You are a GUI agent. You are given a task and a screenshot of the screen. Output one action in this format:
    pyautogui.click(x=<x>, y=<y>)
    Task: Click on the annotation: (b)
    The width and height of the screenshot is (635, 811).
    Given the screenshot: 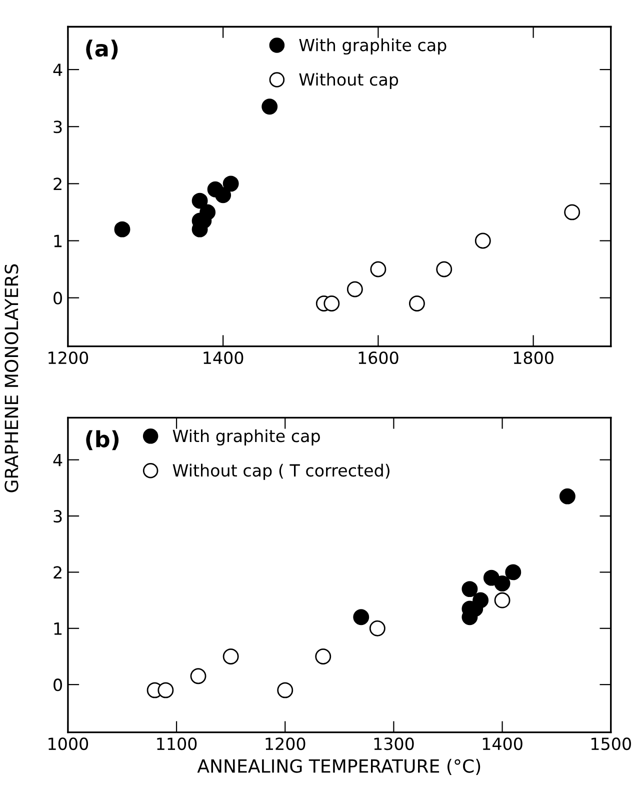 What is the action you would take?
    pyautogui.click(x=102, y=440)
    